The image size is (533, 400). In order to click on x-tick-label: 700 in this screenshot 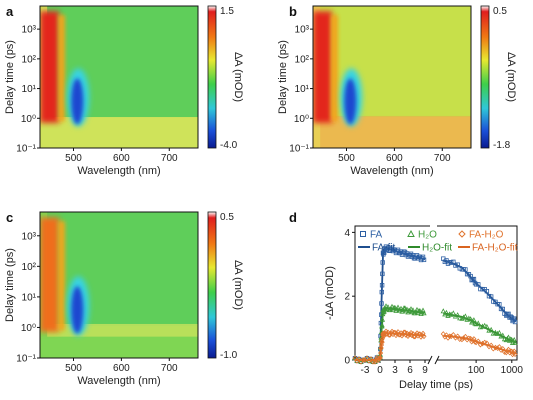, I will do `click(169, 368)`.